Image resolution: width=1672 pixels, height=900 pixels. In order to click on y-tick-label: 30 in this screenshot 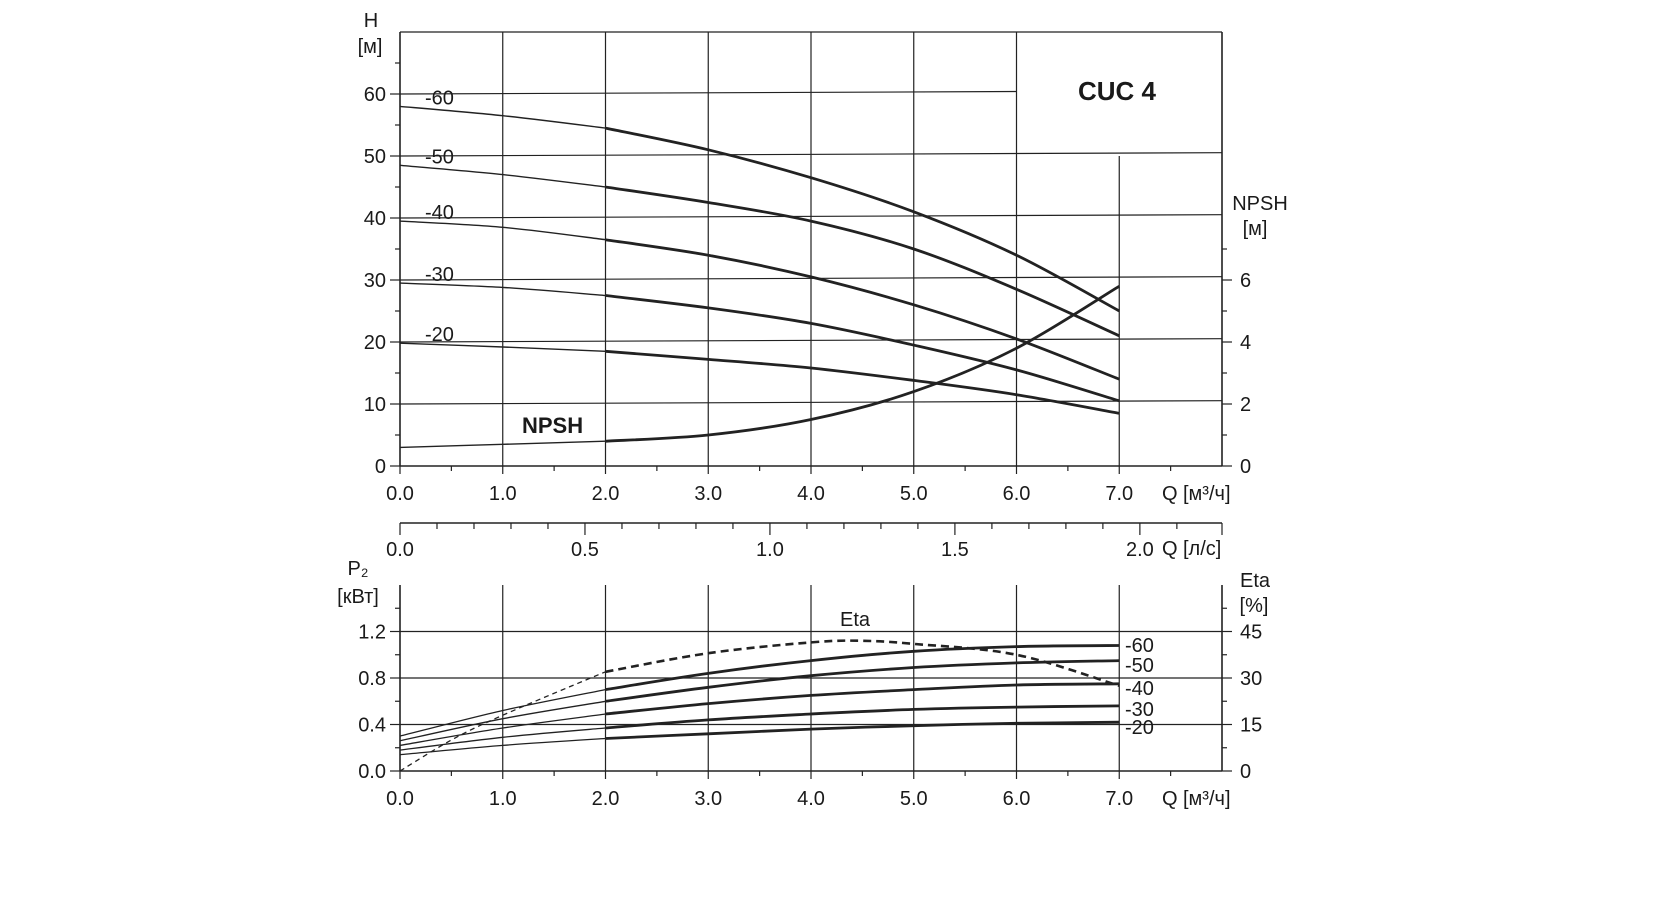, I will do `click(375, 281)`.